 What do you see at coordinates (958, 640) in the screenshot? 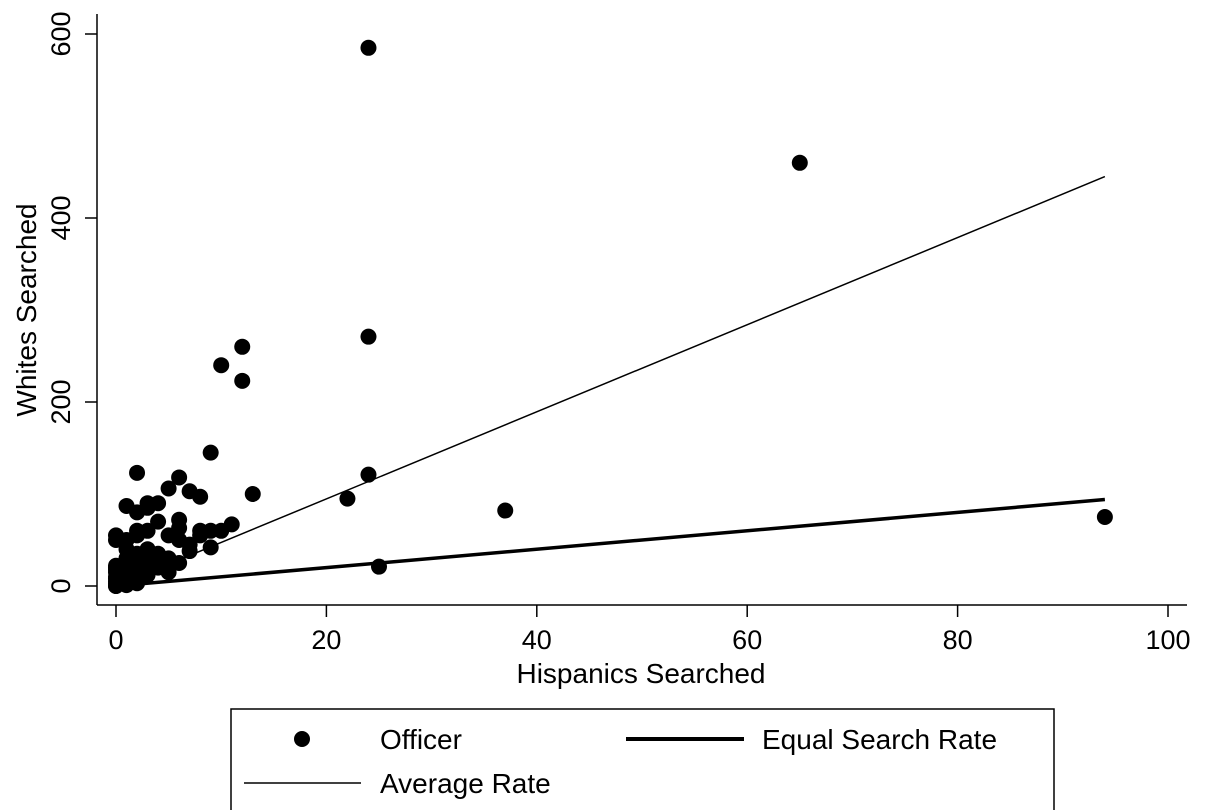
I see `x-tick-label: 80` at bounding box center [958, 640].